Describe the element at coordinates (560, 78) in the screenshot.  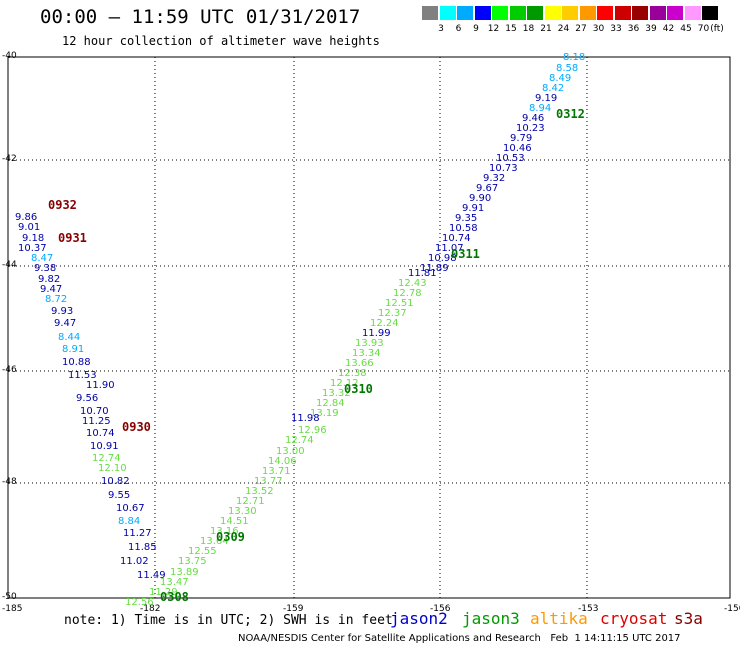
I see `wave-height-value: 8.49` at that location.